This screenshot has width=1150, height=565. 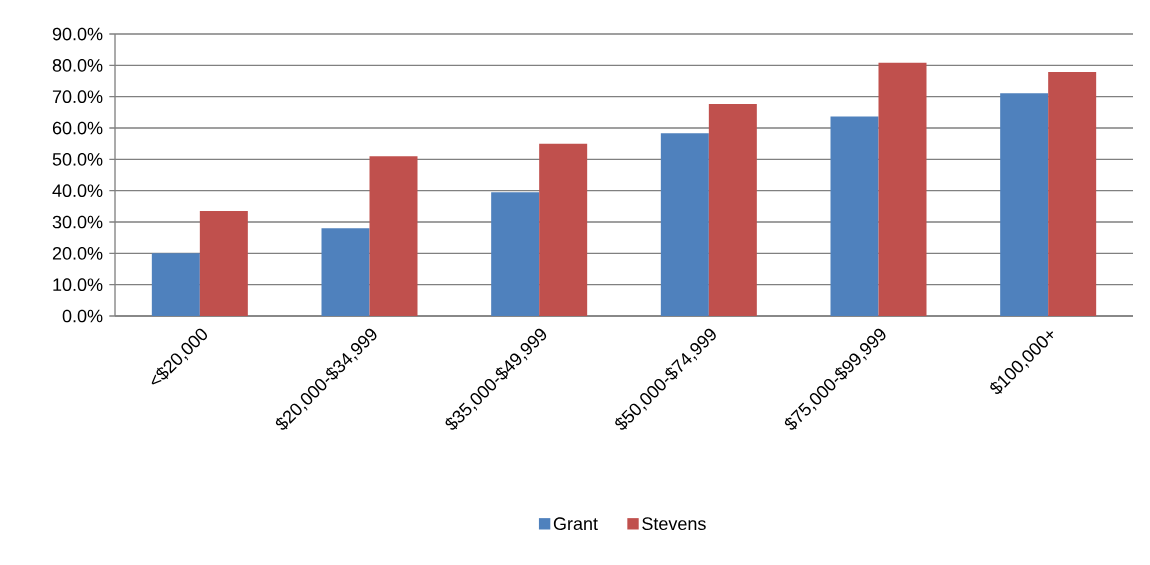 What do you see at coordinates (77, 222) in the screenshot?
I see `y-tick-label: 30.0%` at bounding box center [77, 222].